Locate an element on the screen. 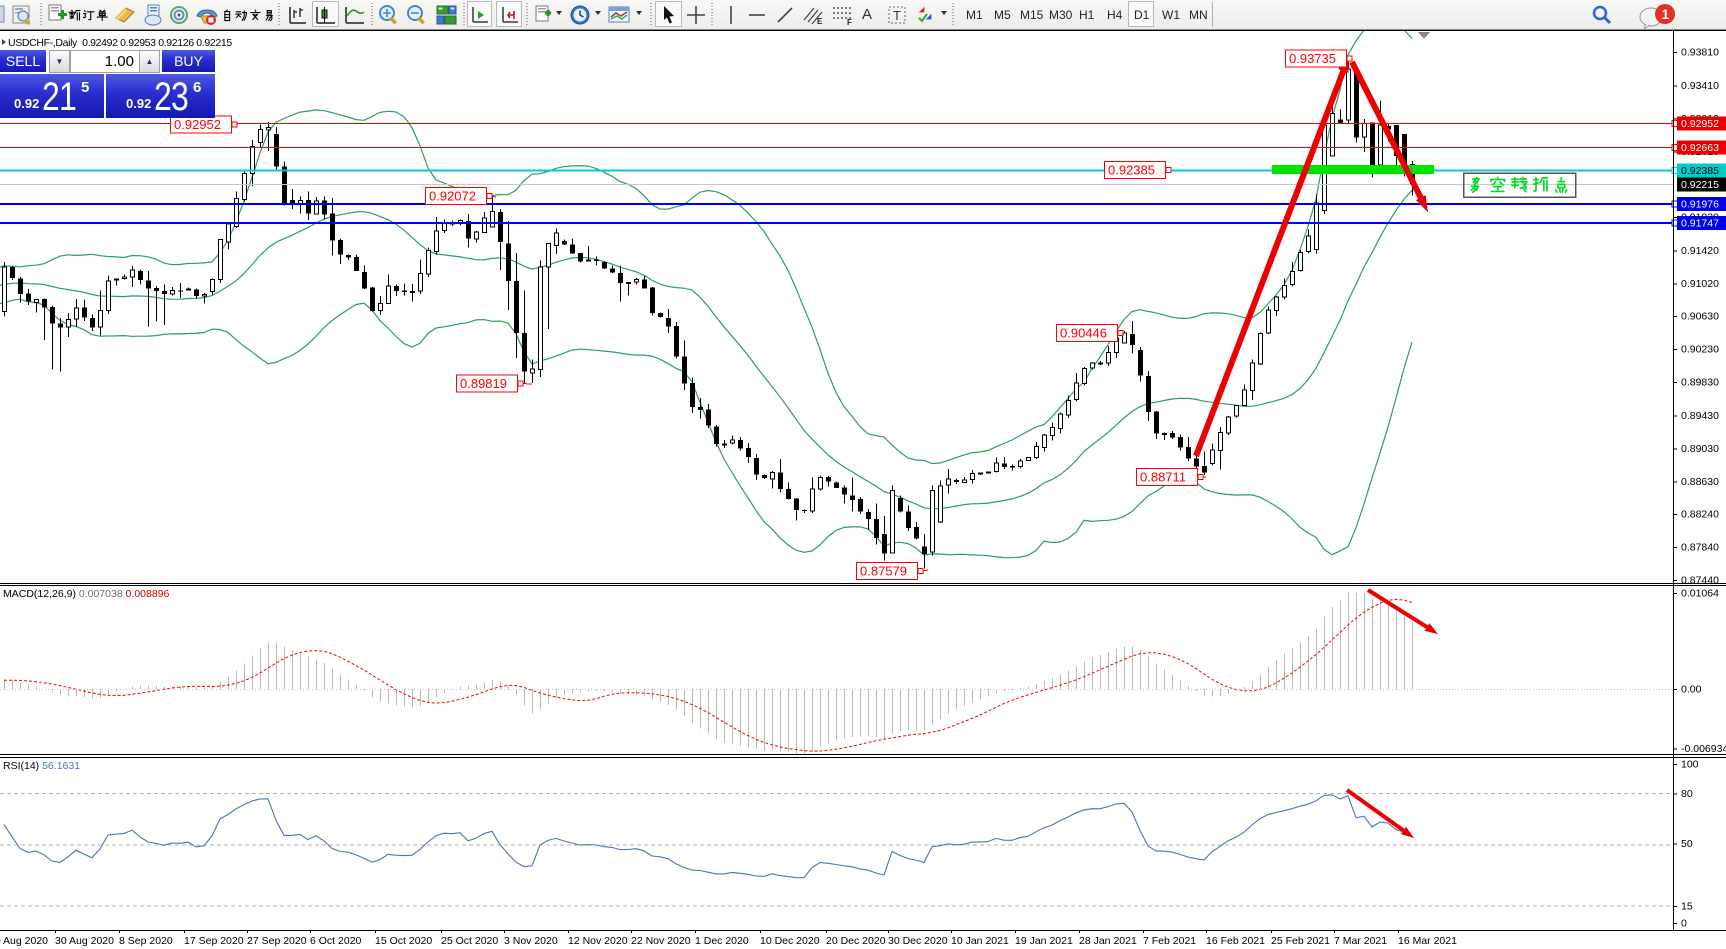 The image size is (1726, 949). svg-text: 25 Oct 2020 is located at coordinates (469, 941).